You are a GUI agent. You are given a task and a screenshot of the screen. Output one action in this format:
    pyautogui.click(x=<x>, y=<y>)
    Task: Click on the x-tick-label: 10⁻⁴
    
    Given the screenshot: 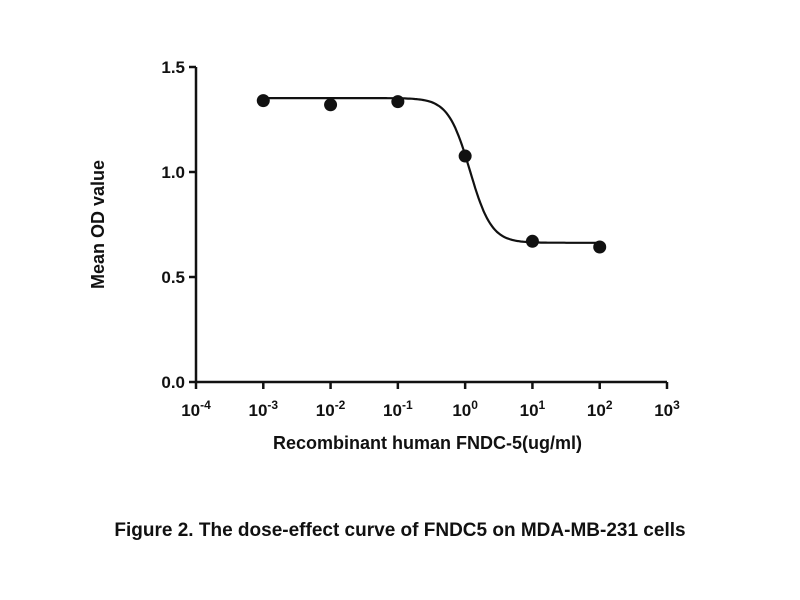 What is the action you would take?
    pyautogui.click(x=196, y=409)
    